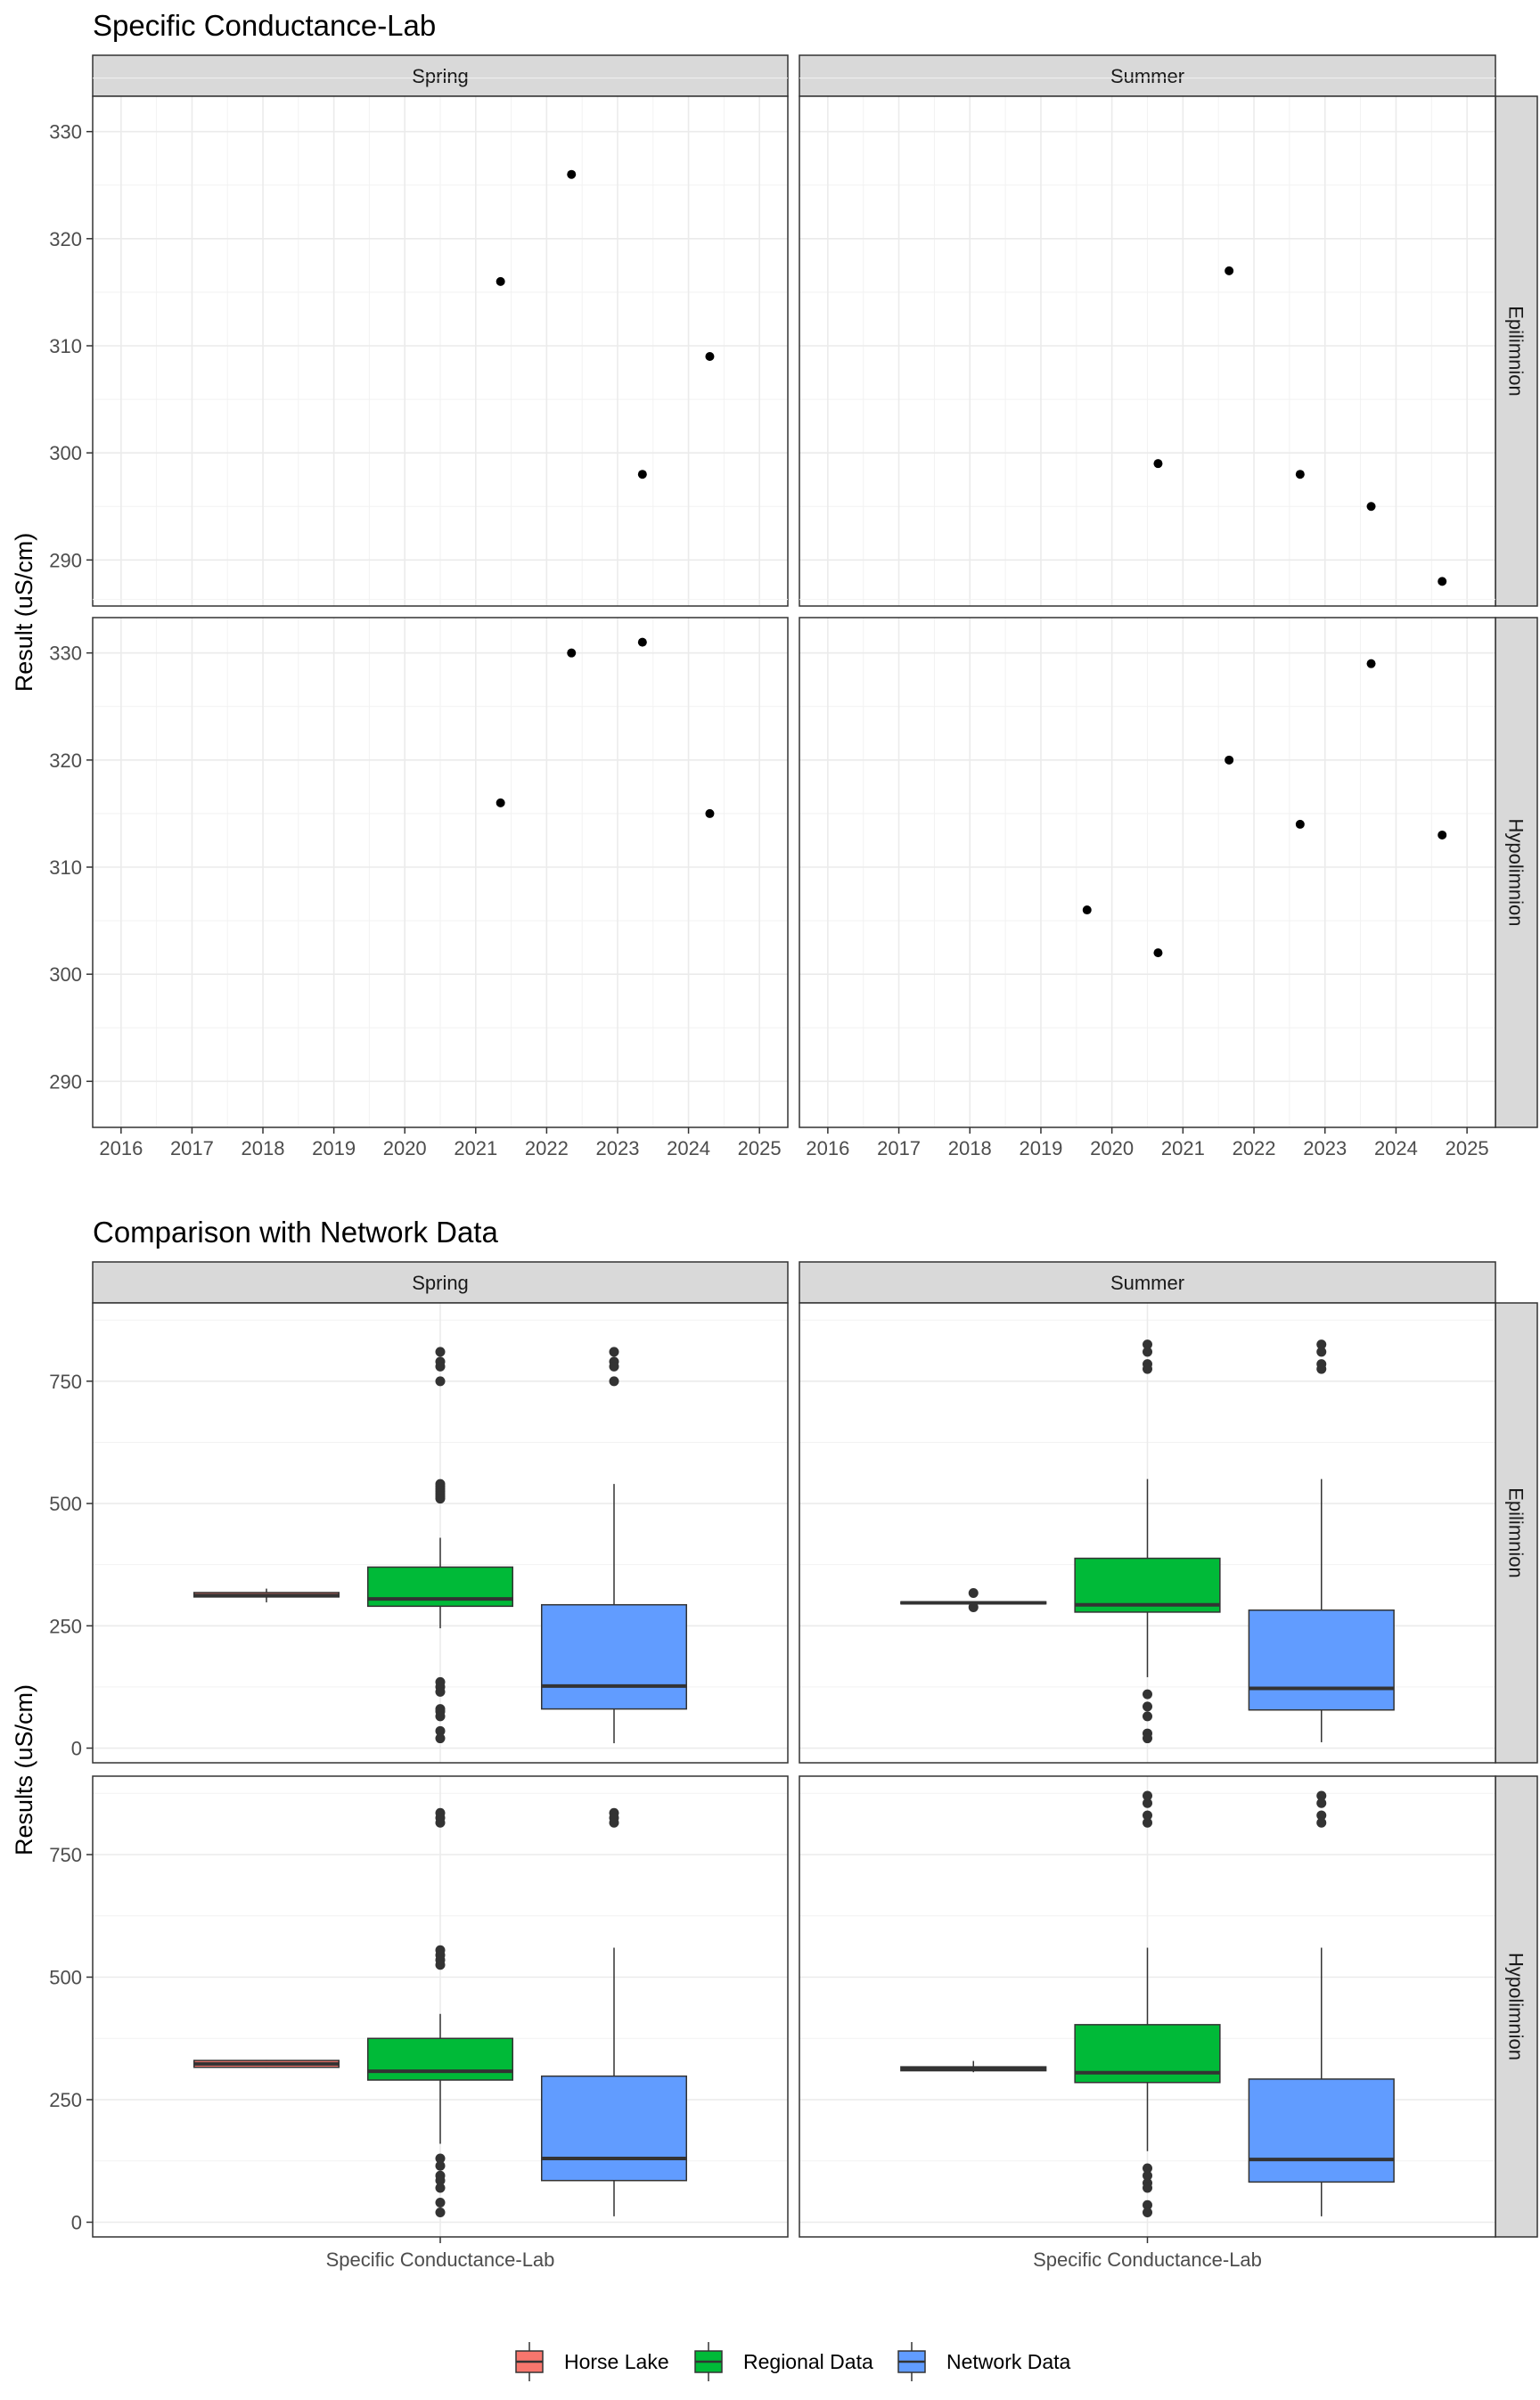  What do you see at coordinates (264, 25) in the screenshot?
I see `chart1-title: Specific Conductance-Lab` at bounding box center [264, 25].